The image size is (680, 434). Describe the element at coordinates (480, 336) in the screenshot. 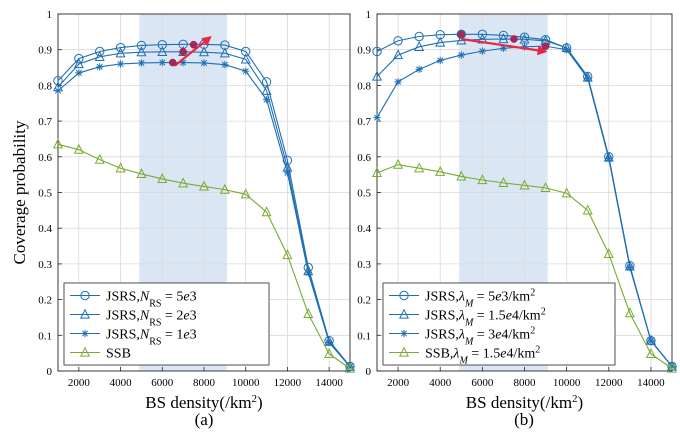

I see `legend-label: JSRS,λM = 3e4/km2` at that location.